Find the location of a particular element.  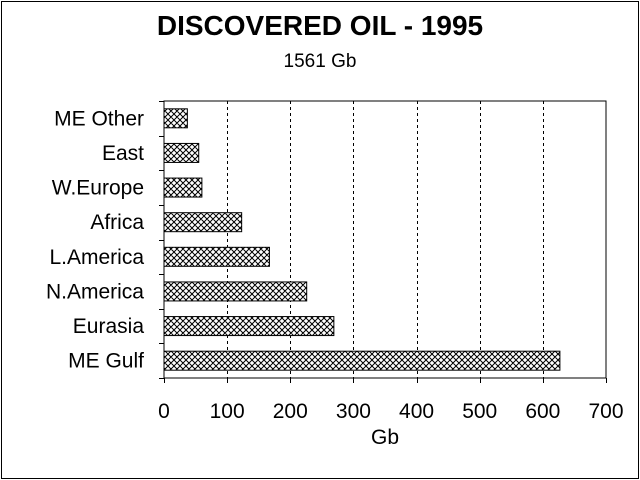

category-label: N.America is located at coordinates (95, 291).